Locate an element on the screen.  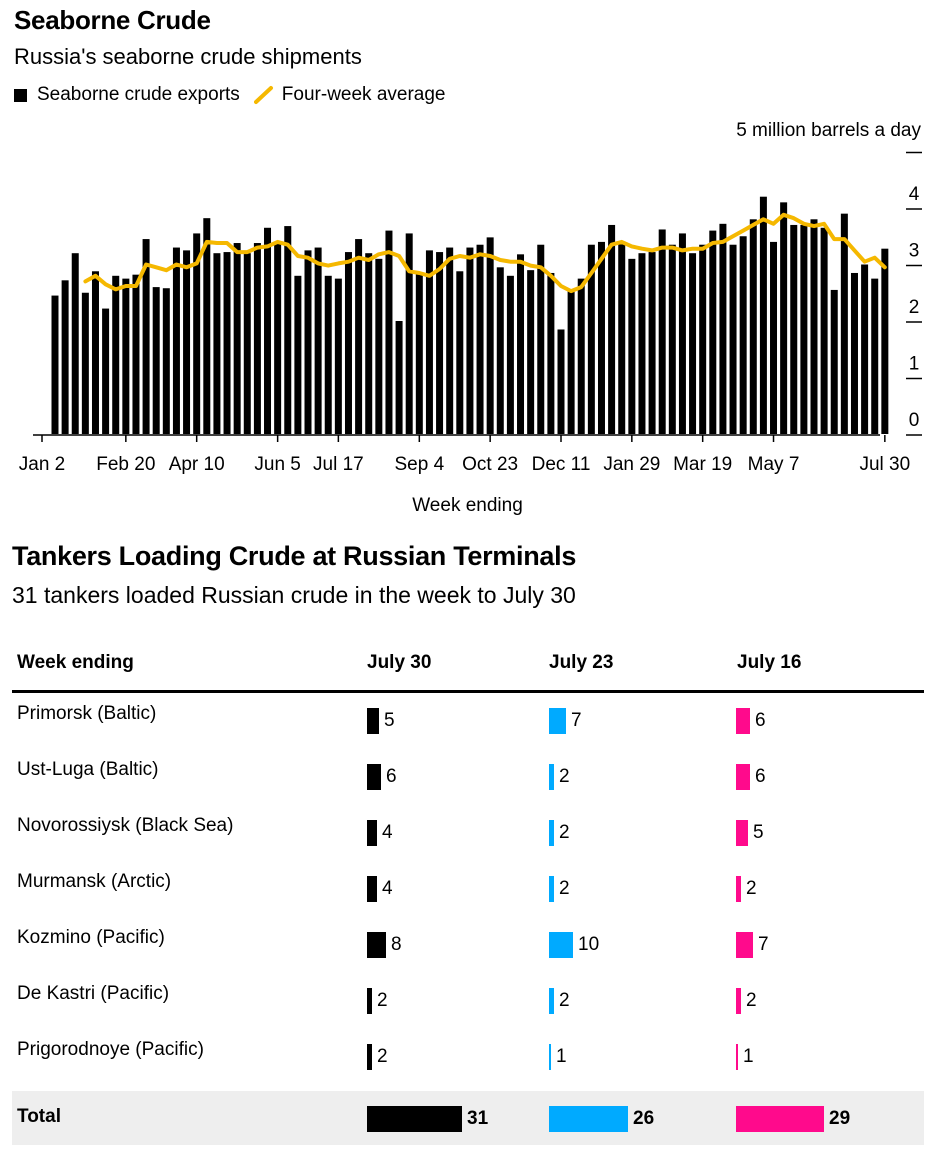
table-row: Ust-Luga (Baltic) 6 2 6 is located at coordinates (468, 777).